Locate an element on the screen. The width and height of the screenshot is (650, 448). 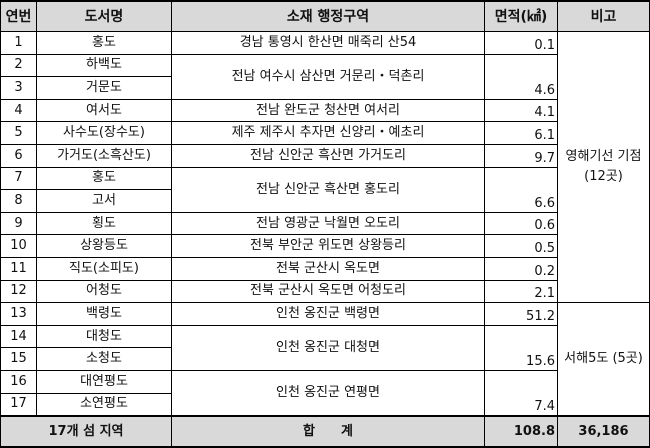
header-note: 비고 is located at coordinates (603, 16).